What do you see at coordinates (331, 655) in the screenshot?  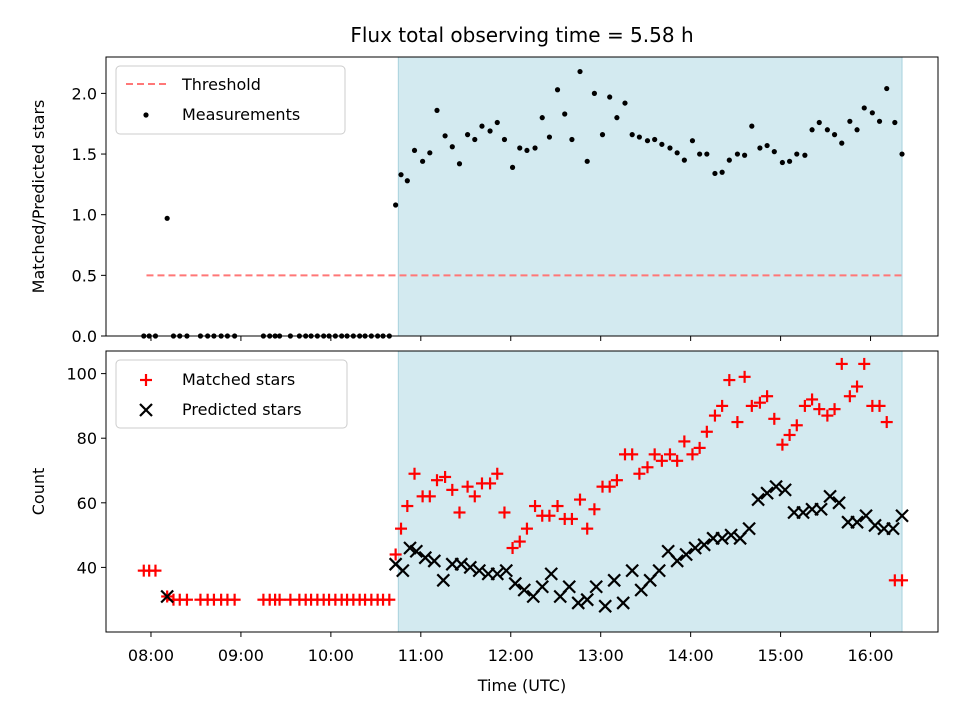 I see `x-tick-label: 10:00` at bounding box center [331, 655].